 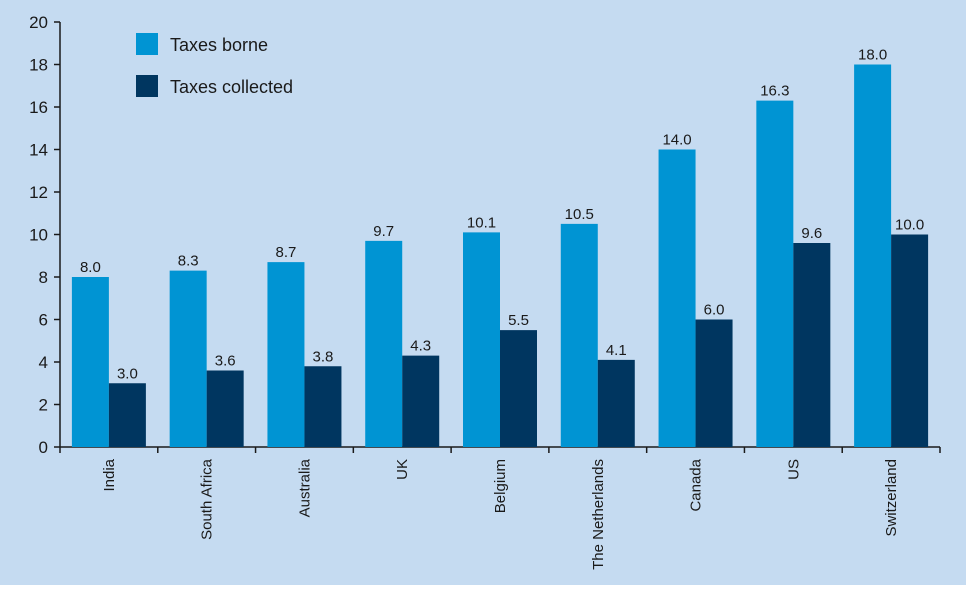 What do you see at coordinates (518, 320) in the screenshot?
I see `data-label: 5.5` at bounding box center [518, 320].